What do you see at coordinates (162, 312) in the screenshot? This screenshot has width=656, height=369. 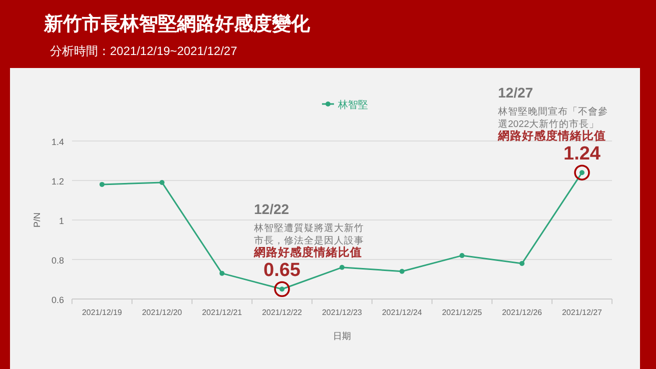 I see `x-tick-label: 2021/12/20` at bounding box center [162, 312].